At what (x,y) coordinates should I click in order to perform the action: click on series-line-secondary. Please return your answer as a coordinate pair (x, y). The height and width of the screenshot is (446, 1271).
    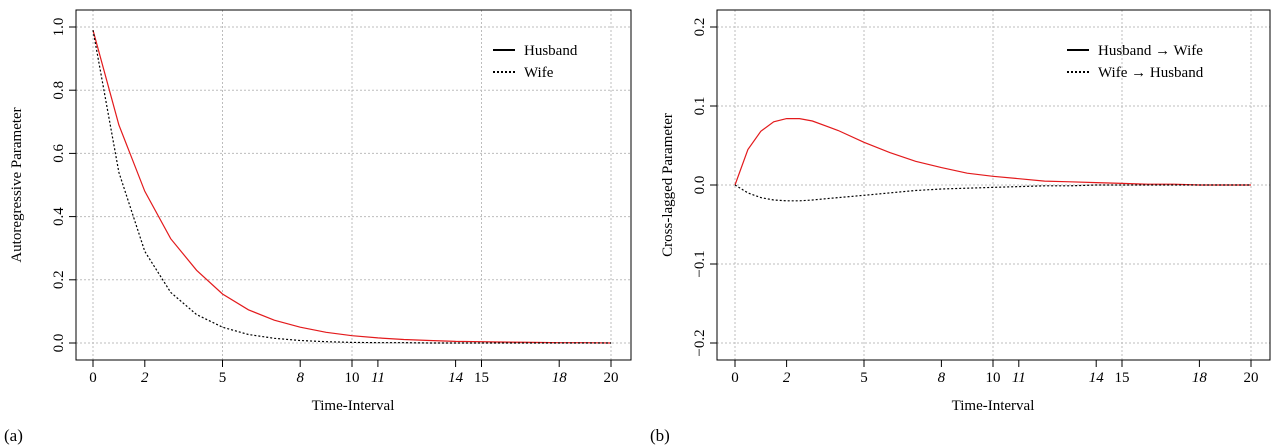
    Looking at the image, I should click on (992, 193).